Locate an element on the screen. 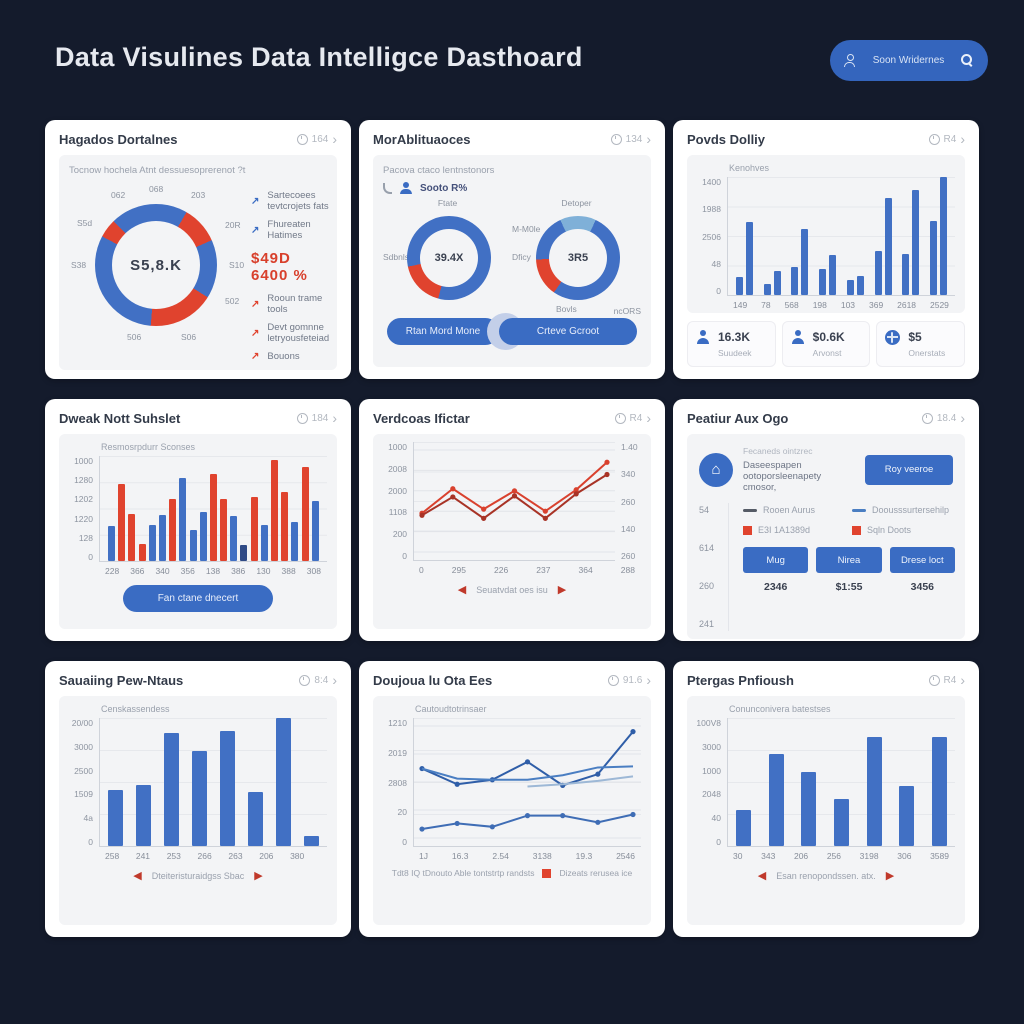  y-tick: 1000 is located at coordinates (397, 447).